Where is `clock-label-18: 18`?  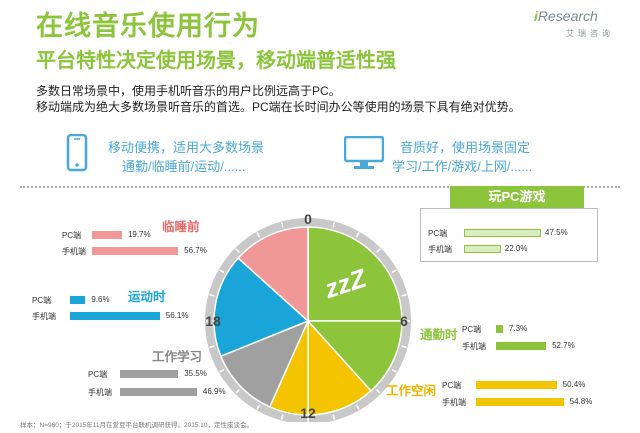 clock-label-18: 18 is located at coordinates (213, 321).